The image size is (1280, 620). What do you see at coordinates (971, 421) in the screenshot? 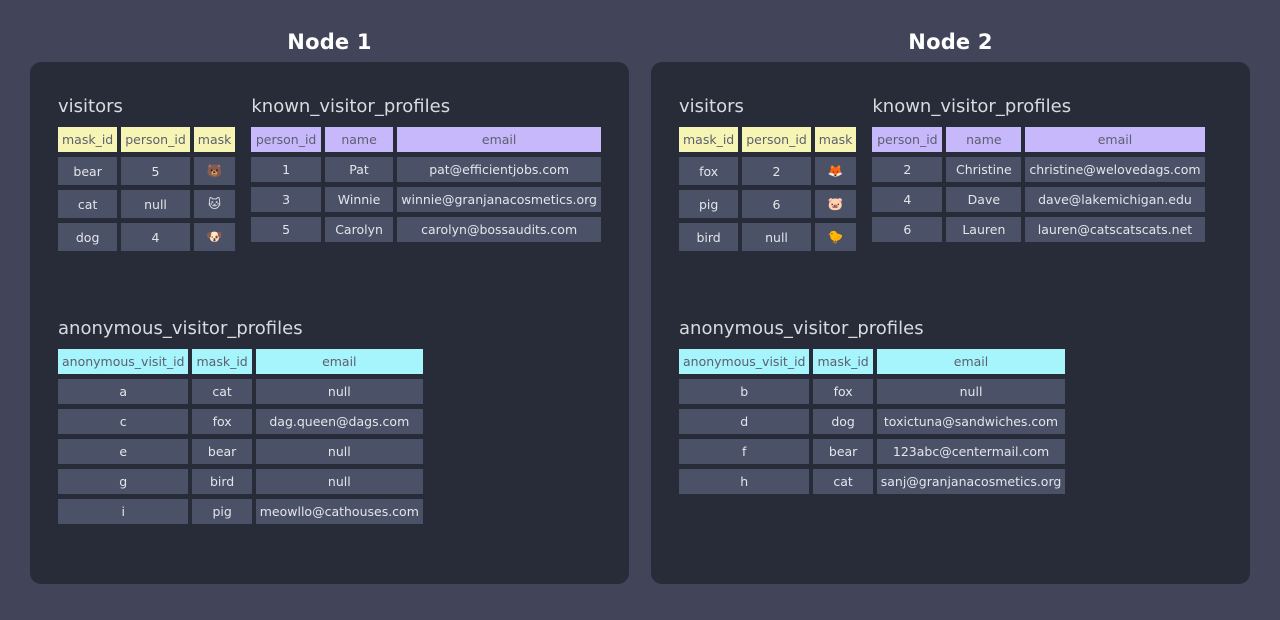
I see `cell-email: toxictuna@sandwiches.com` at bounding box center [971, 421].